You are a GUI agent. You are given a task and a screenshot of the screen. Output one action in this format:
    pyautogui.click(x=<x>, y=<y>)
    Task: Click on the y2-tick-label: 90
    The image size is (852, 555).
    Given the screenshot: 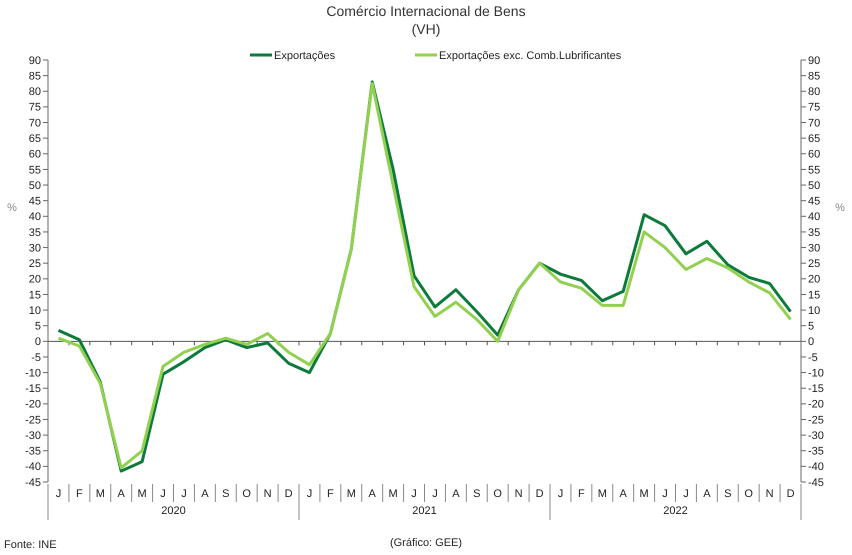 What is the action you would take?
    pyautogui.click(x=814, y=60)
    